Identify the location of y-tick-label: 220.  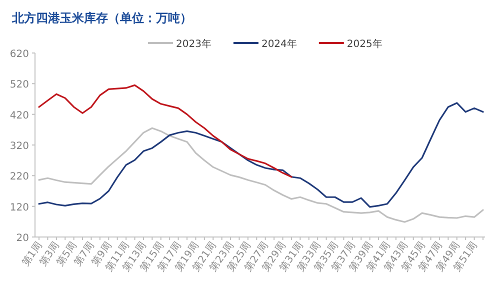
(19, 177).